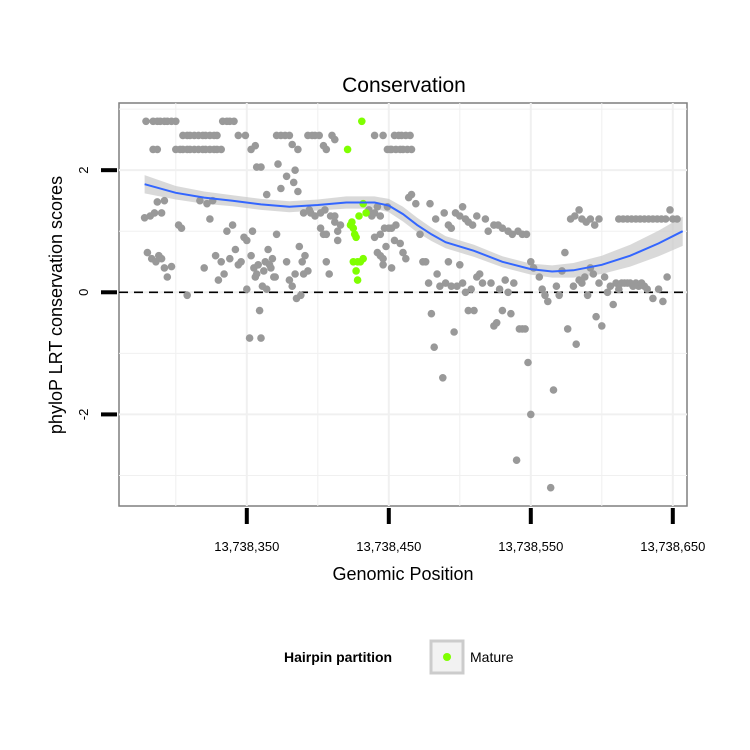 The height and width of the screenshot is (750, 750). I want to click on x-axis-title: Genomic Position, so click(402, 574).